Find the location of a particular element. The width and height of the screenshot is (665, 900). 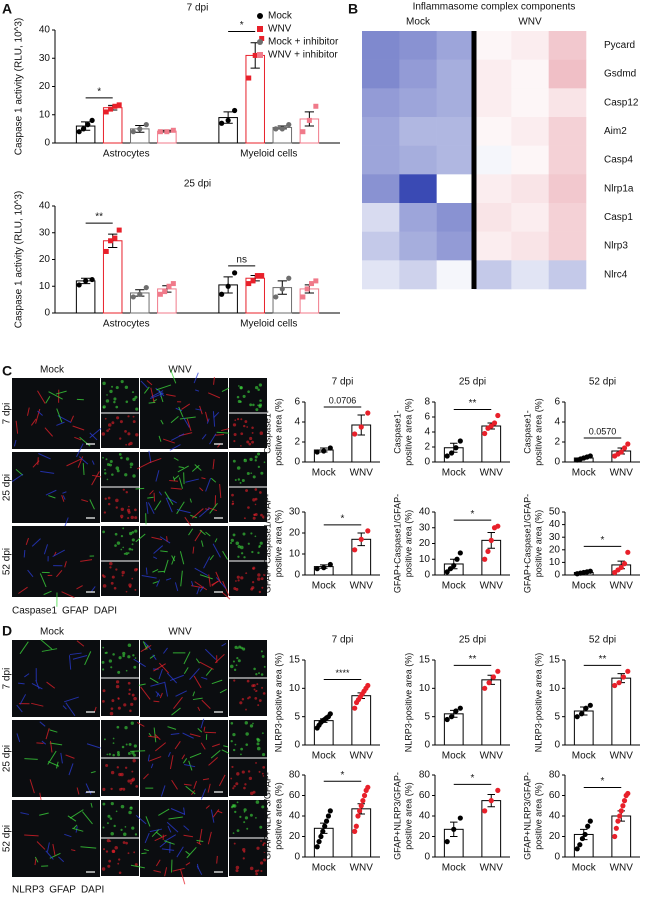

panel-label: C is located at coordinates (7, 371).